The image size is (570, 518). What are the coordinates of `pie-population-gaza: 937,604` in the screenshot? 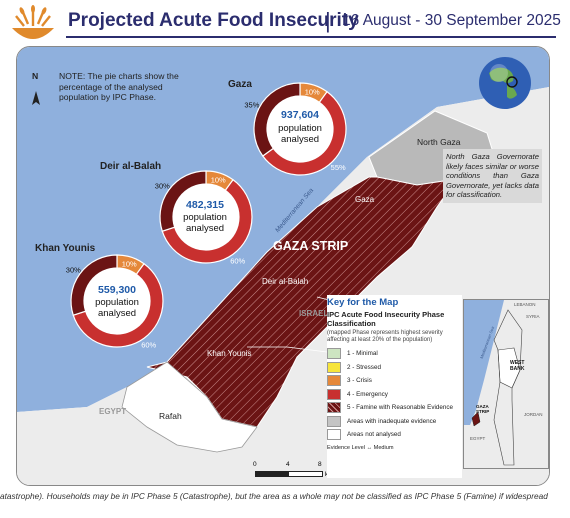 It's located at (300, 115).